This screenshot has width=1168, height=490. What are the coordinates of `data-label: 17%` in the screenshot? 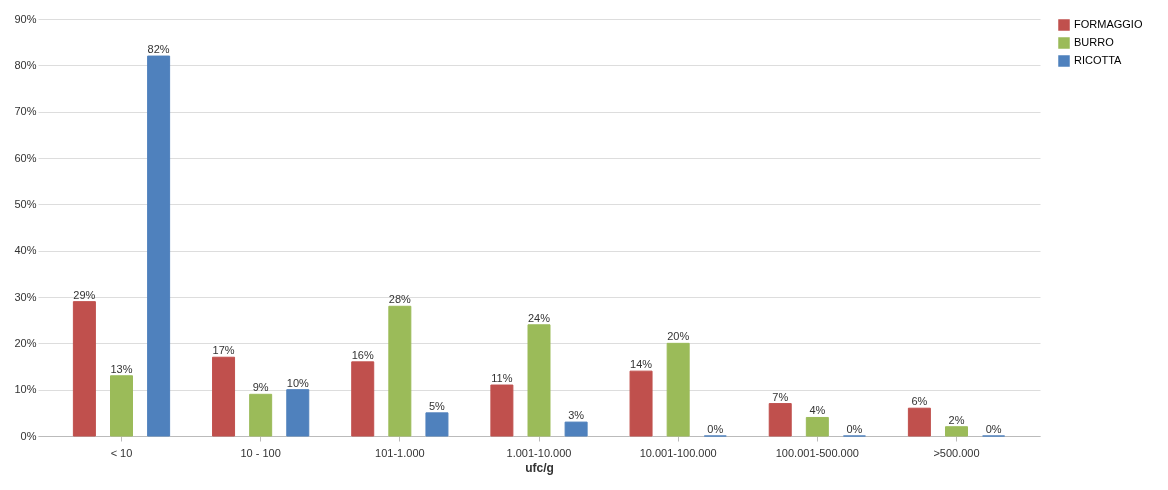 It's located at (223, 350).